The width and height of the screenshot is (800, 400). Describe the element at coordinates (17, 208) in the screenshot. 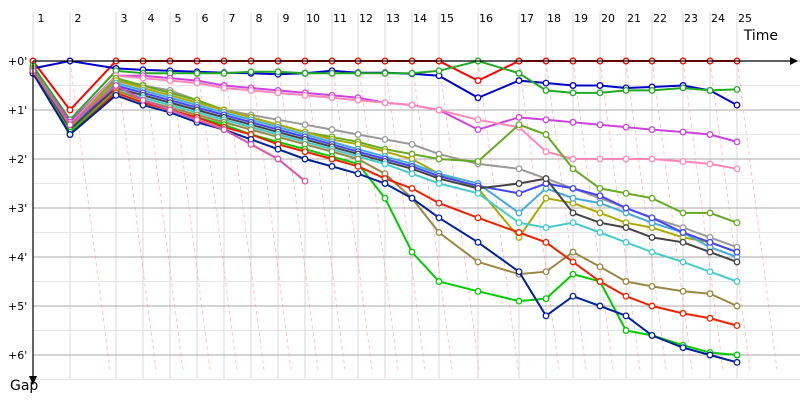

I see `y-tick-label: +3'` at that location.